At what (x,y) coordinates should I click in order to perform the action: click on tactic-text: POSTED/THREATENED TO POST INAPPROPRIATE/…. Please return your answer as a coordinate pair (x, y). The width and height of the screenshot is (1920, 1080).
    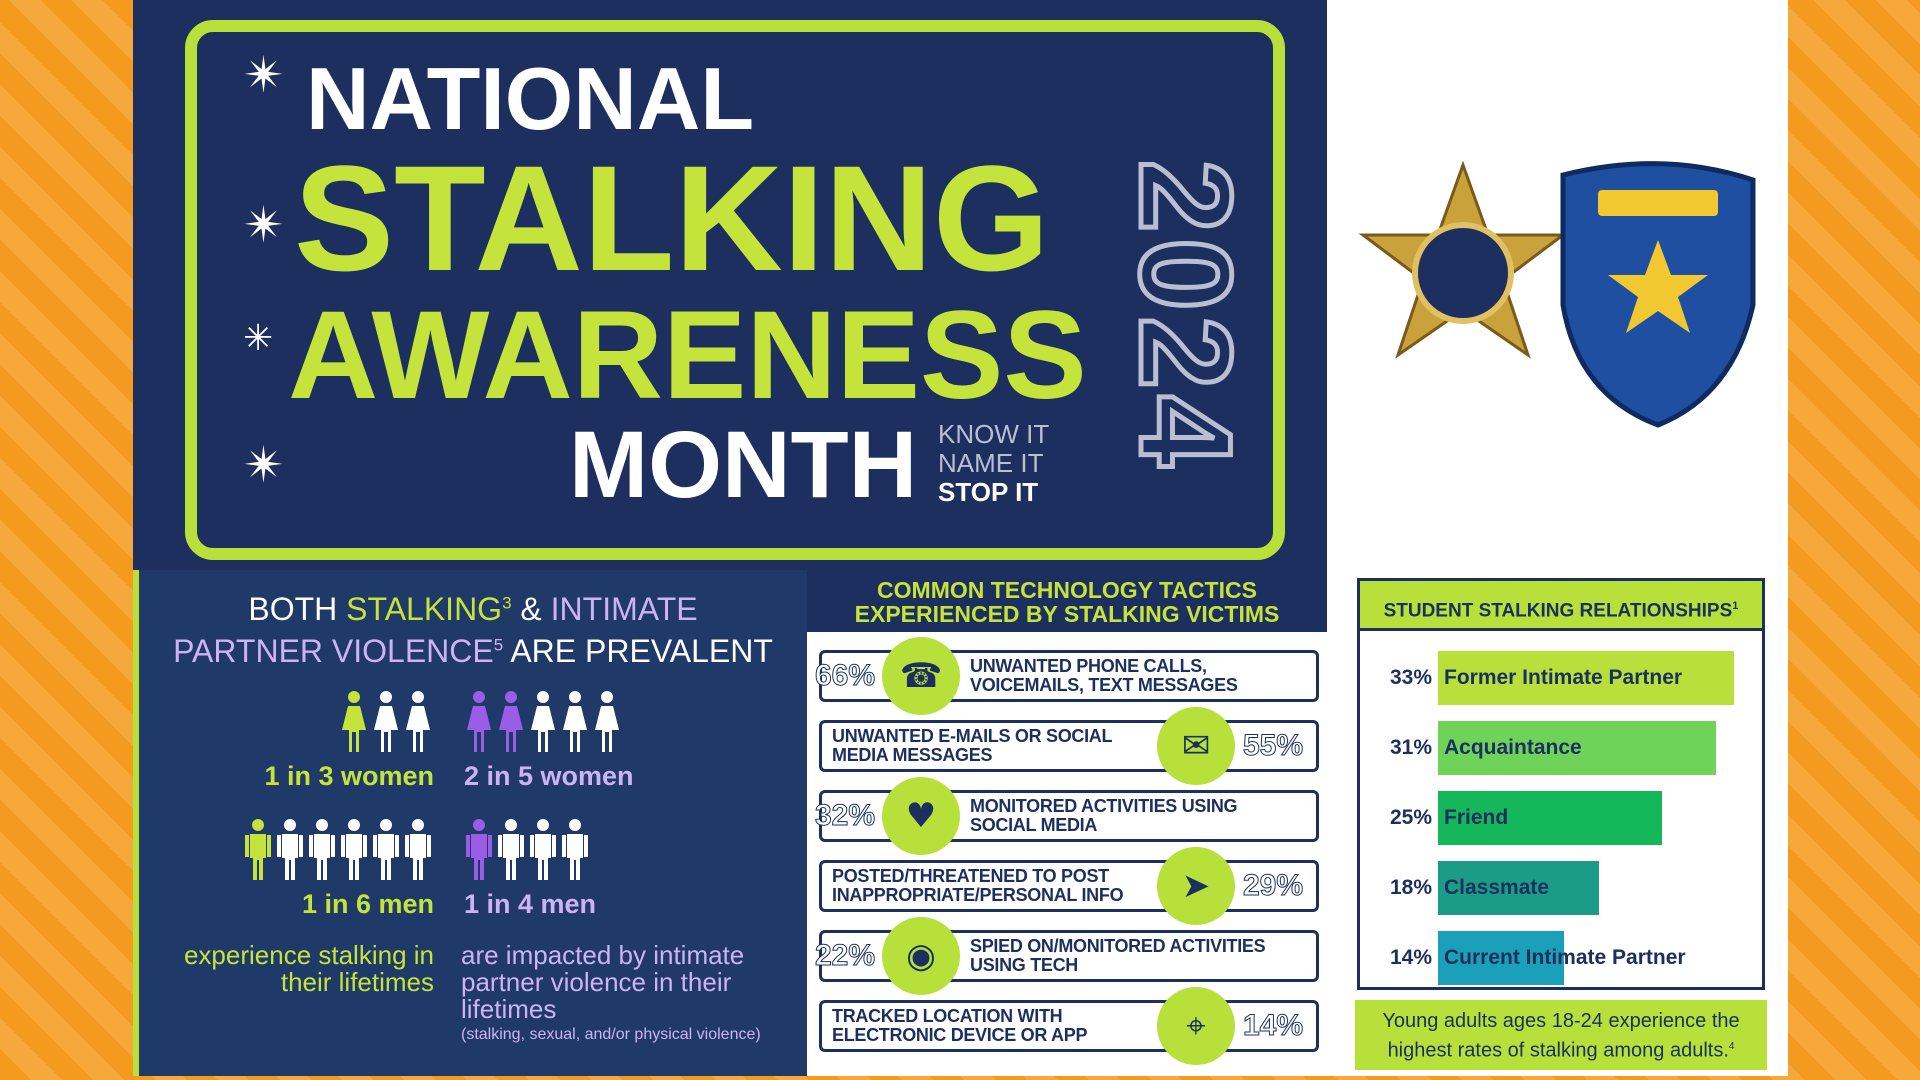
    Looking at the image, I should click on (978, 885).